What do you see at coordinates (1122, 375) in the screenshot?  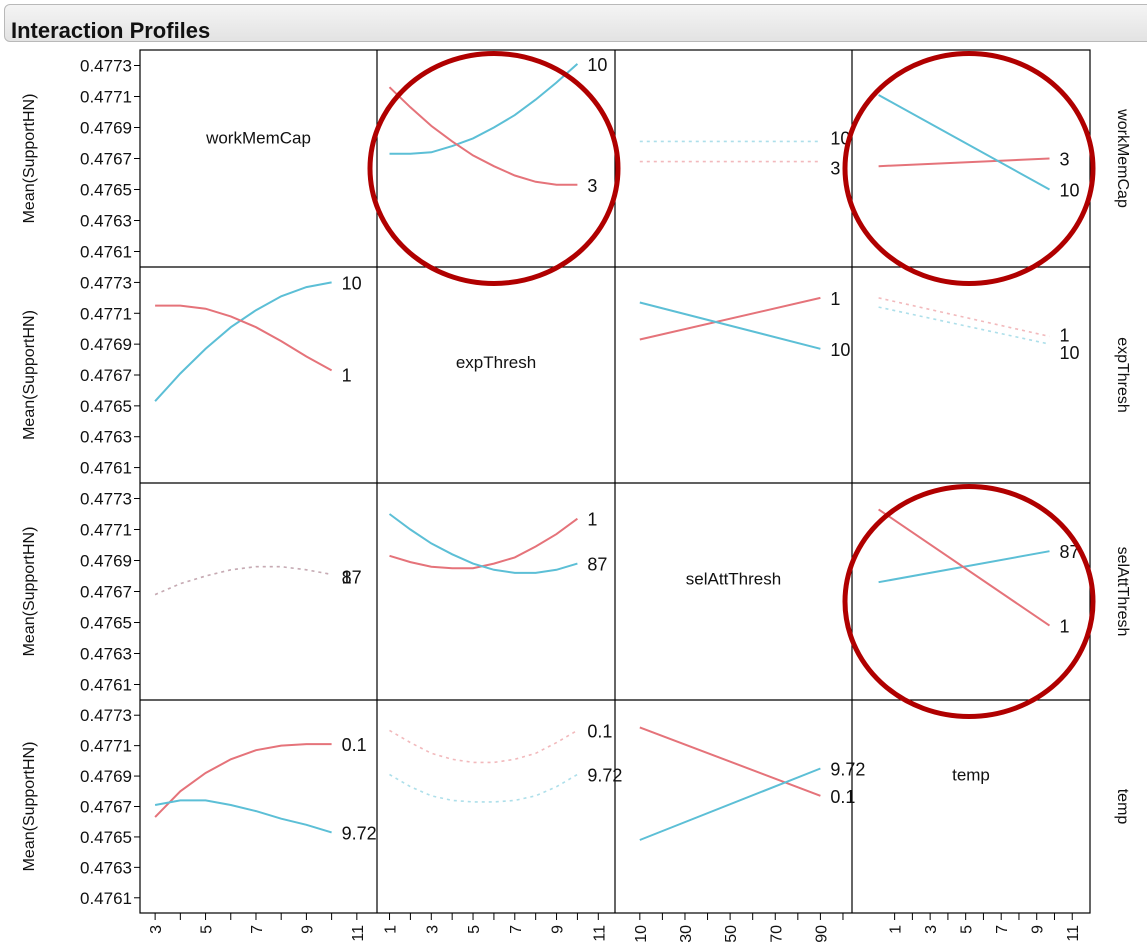 I see `row-factor-label: expThresh` at bounding box center [1122, 375].